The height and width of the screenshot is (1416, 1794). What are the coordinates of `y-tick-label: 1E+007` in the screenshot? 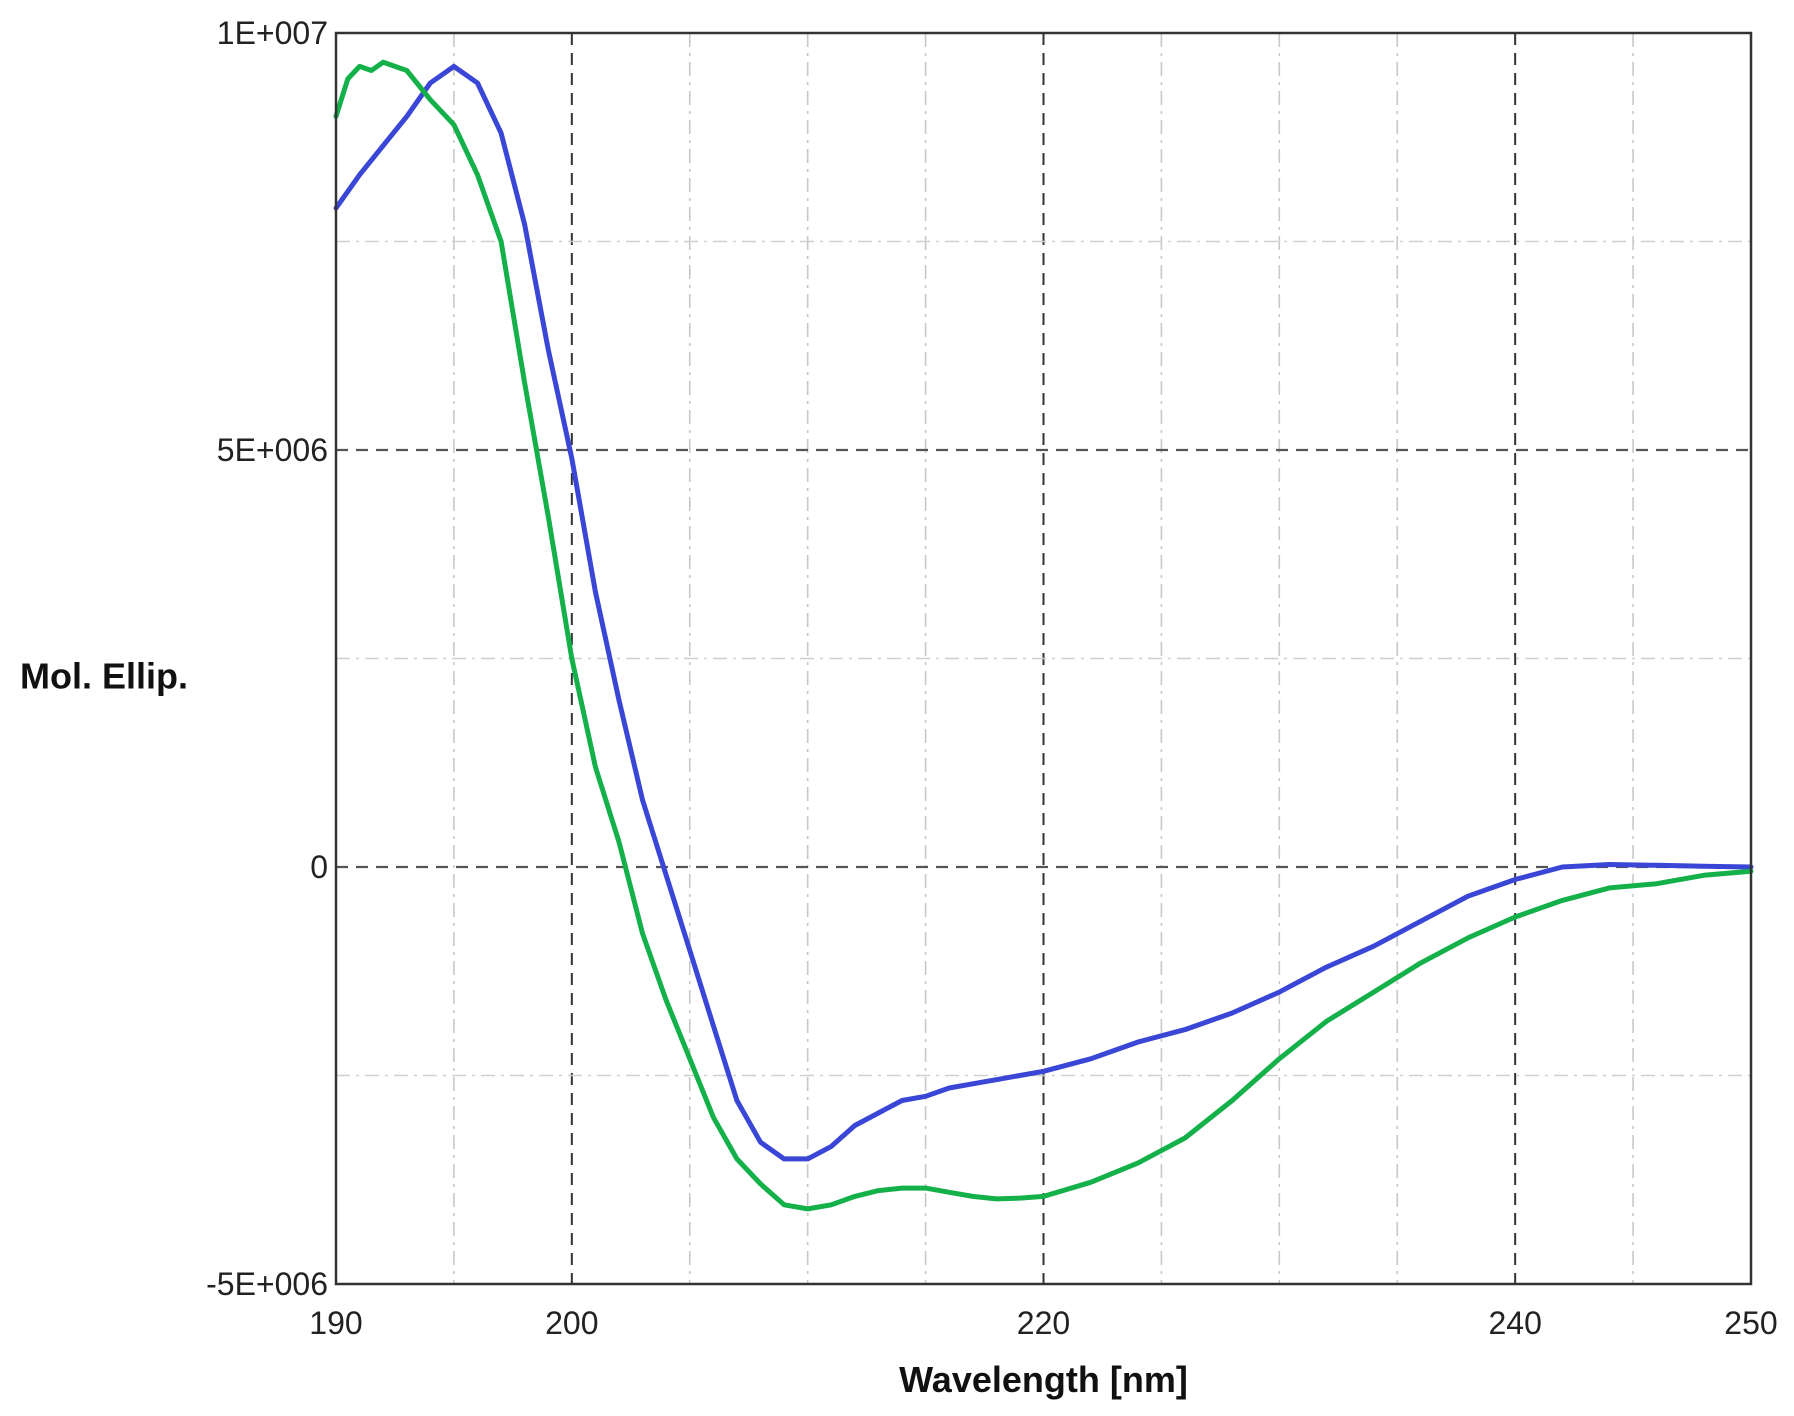 It's located at (272, 33).